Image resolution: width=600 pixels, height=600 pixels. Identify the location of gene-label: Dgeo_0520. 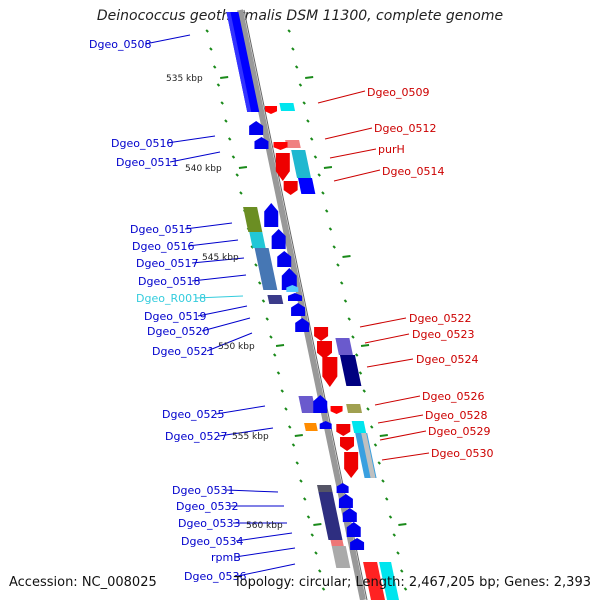
(178, 331).